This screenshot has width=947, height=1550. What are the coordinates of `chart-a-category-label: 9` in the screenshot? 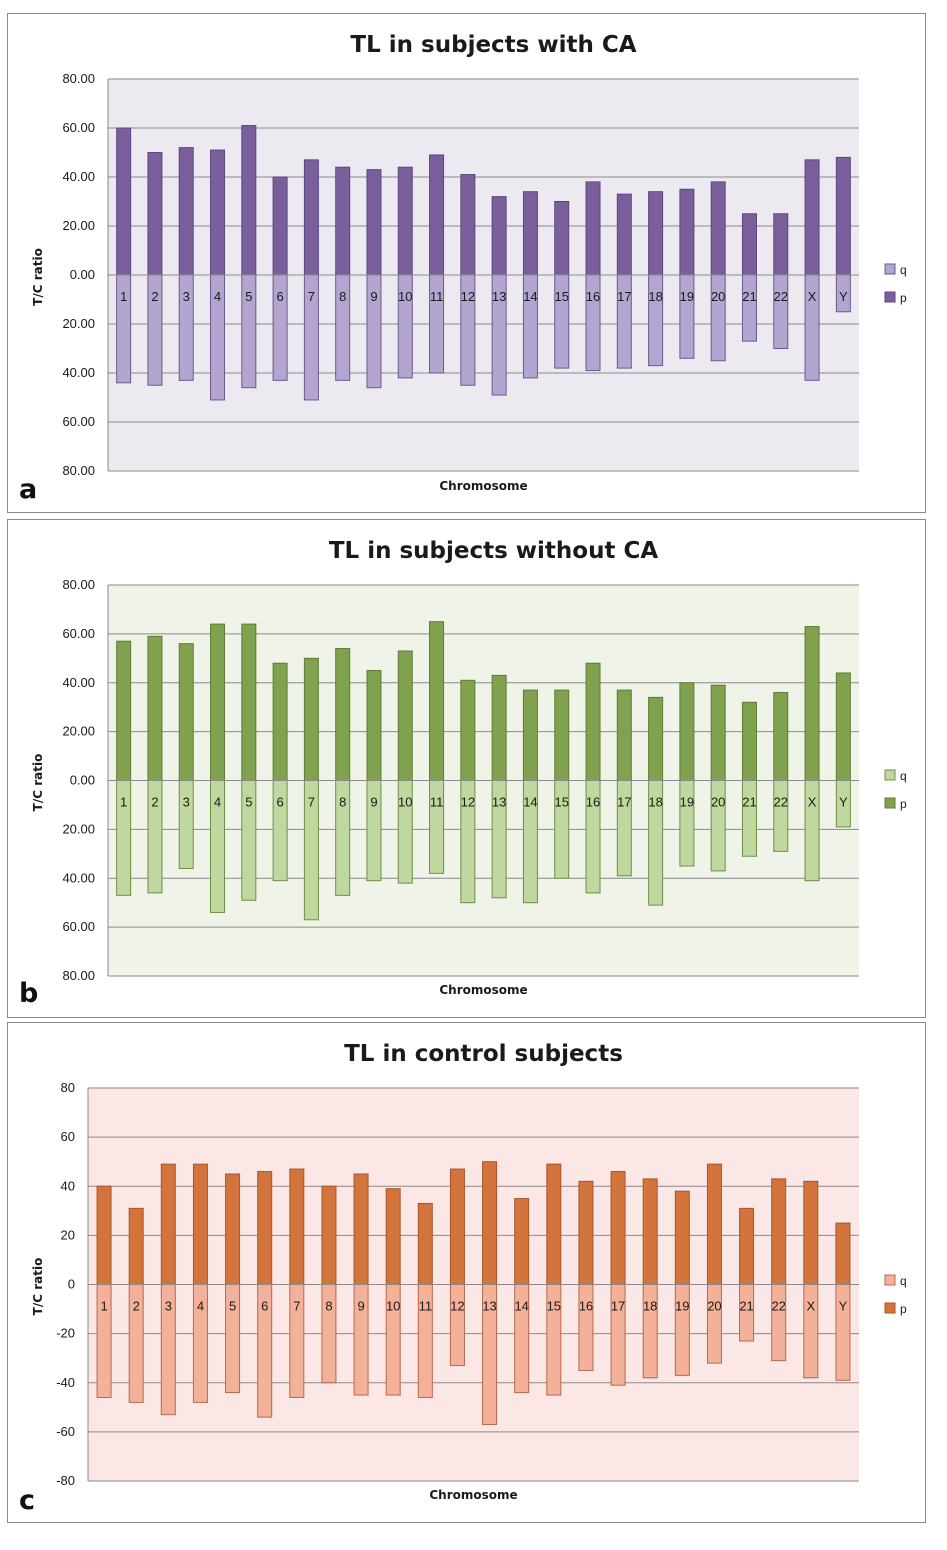 It's located at (373, 296).